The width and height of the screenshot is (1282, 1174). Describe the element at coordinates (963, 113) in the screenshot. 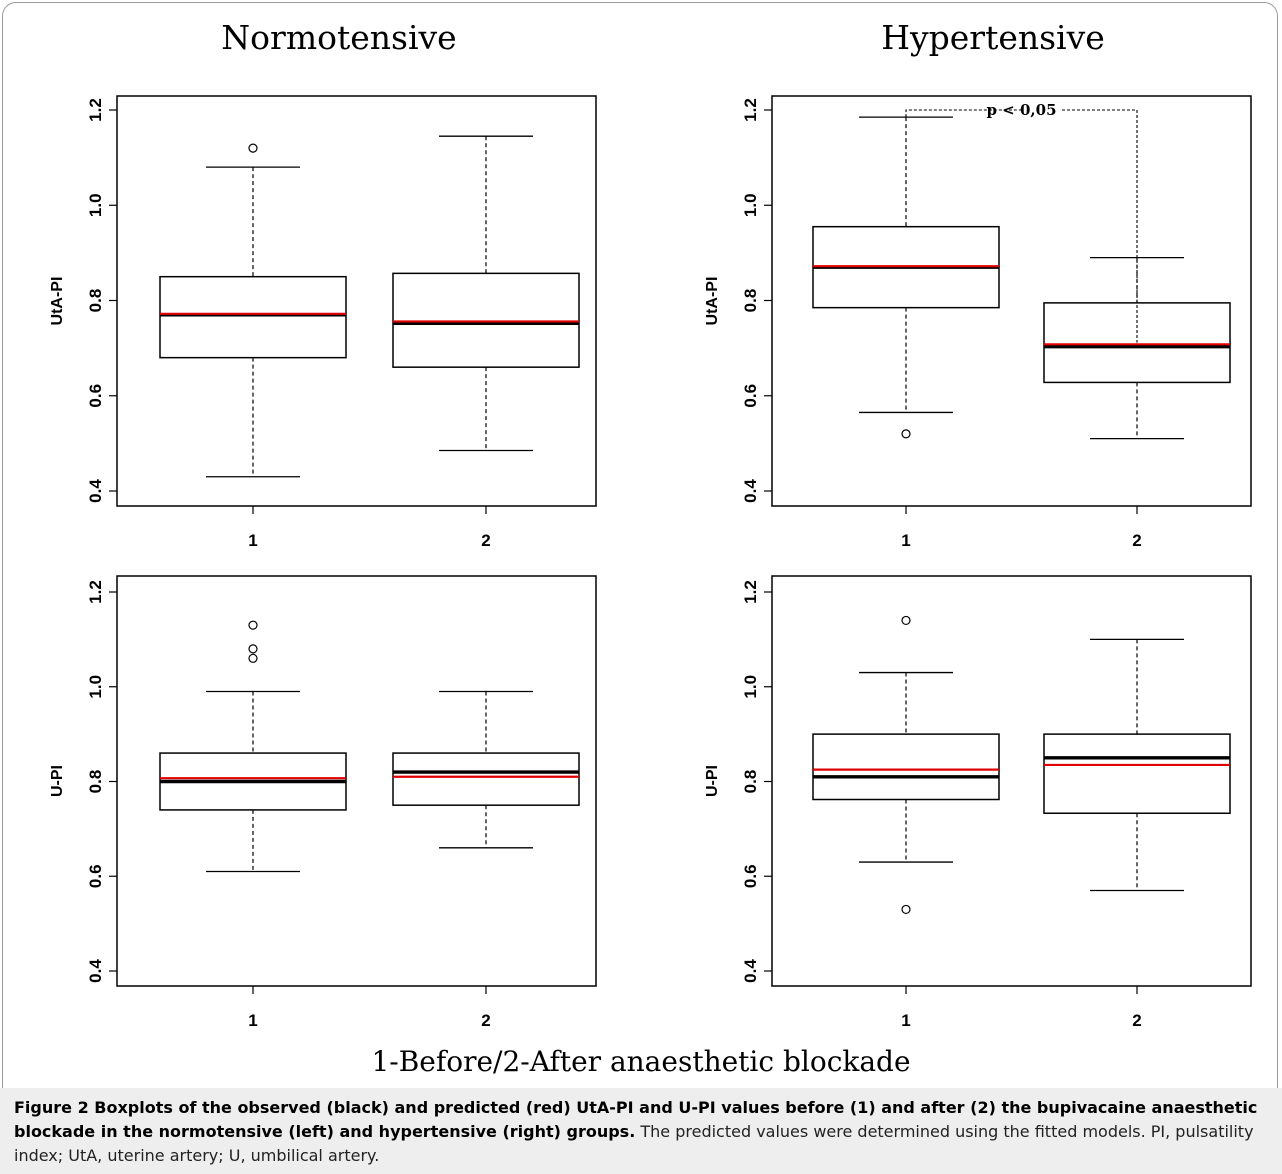

I see `significance-bracket-left` at that location.